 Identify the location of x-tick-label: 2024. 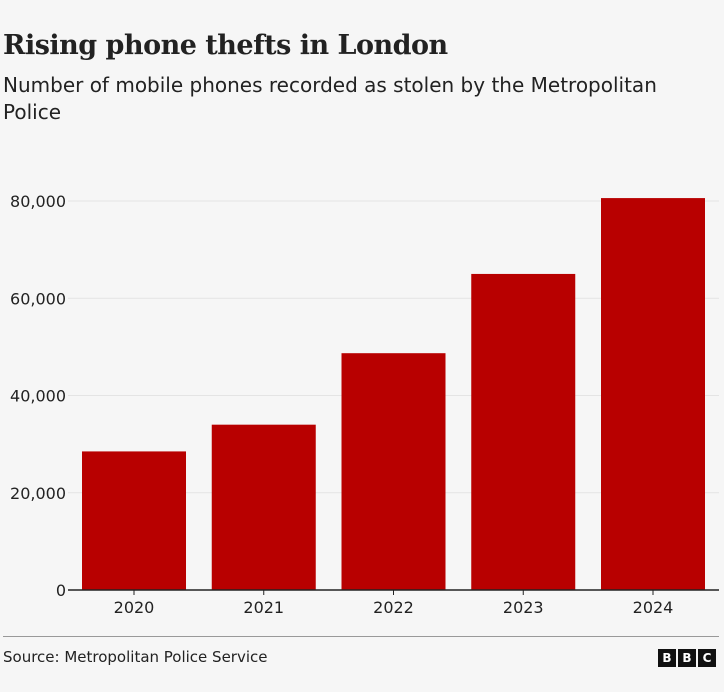
(653, 607).